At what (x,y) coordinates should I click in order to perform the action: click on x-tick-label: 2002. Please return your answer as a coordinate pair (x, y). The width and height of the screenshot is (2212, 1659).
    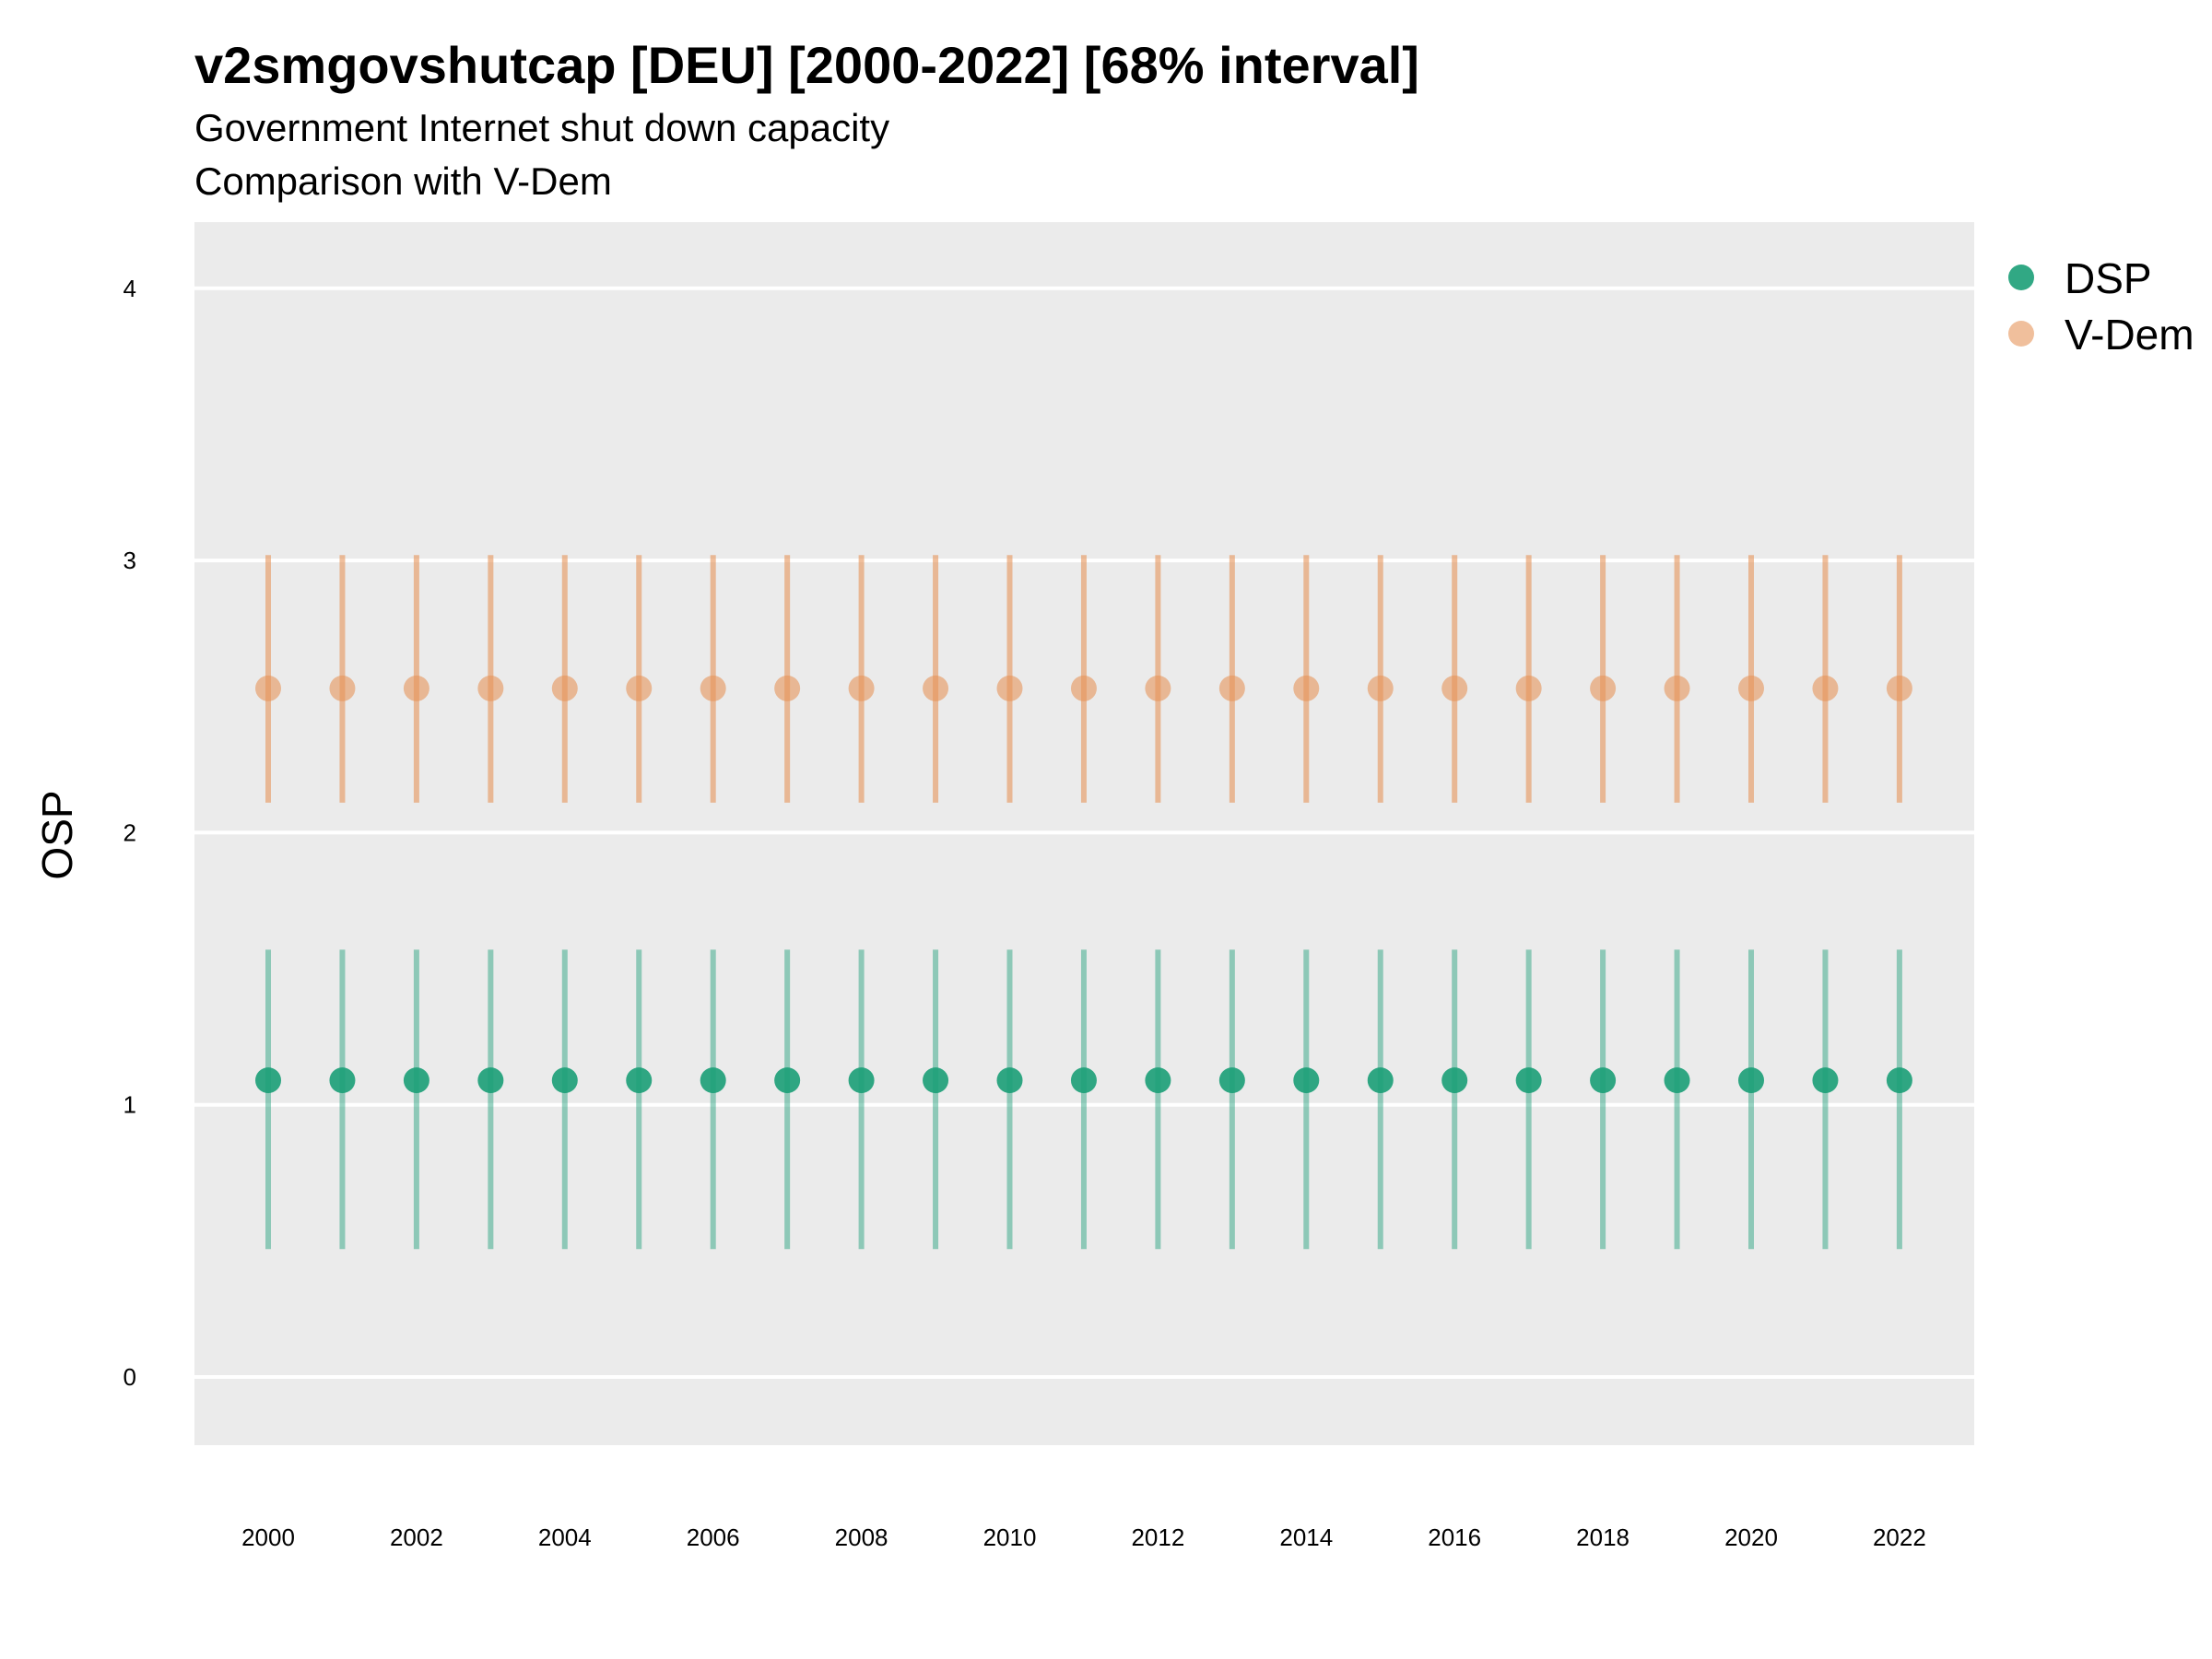
    Looking at the image, I should click on (416, 1537).